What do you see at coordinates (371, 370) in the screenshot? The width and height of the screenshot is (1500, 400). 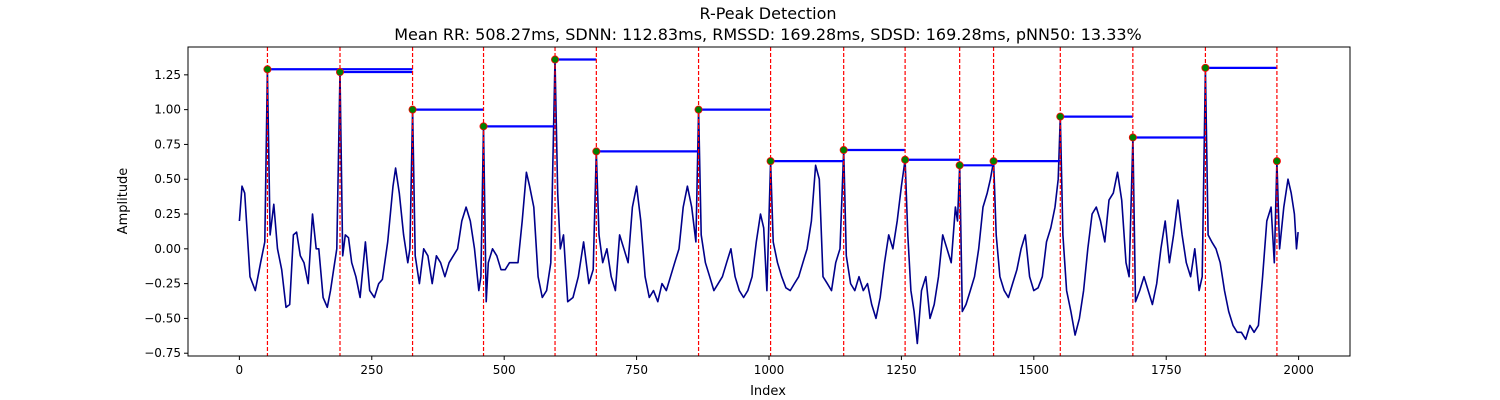 I see `x-tick-label: 250` at bounding box center [371, 370].